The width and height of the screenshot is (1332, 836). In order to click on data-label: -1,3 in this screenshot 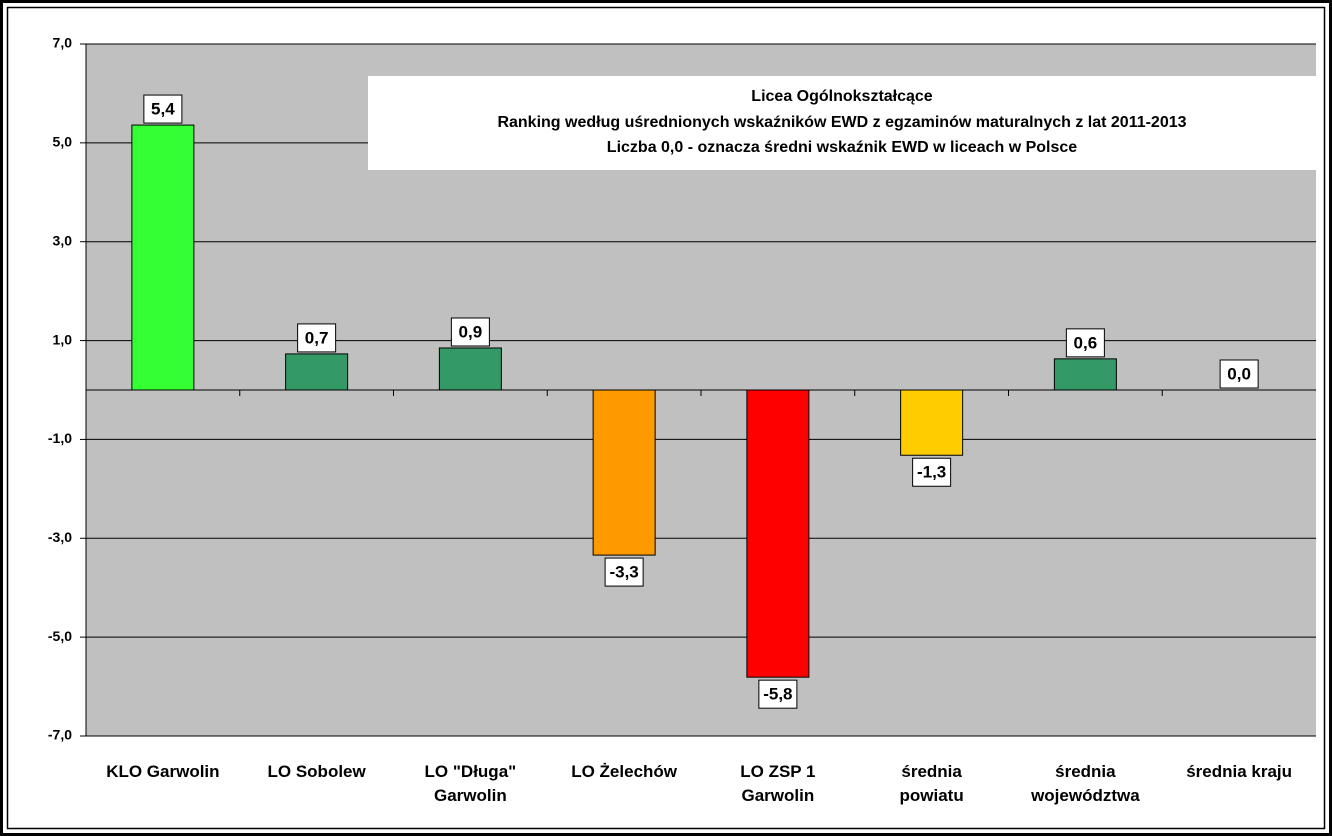, I will do `click(931, 472)`.